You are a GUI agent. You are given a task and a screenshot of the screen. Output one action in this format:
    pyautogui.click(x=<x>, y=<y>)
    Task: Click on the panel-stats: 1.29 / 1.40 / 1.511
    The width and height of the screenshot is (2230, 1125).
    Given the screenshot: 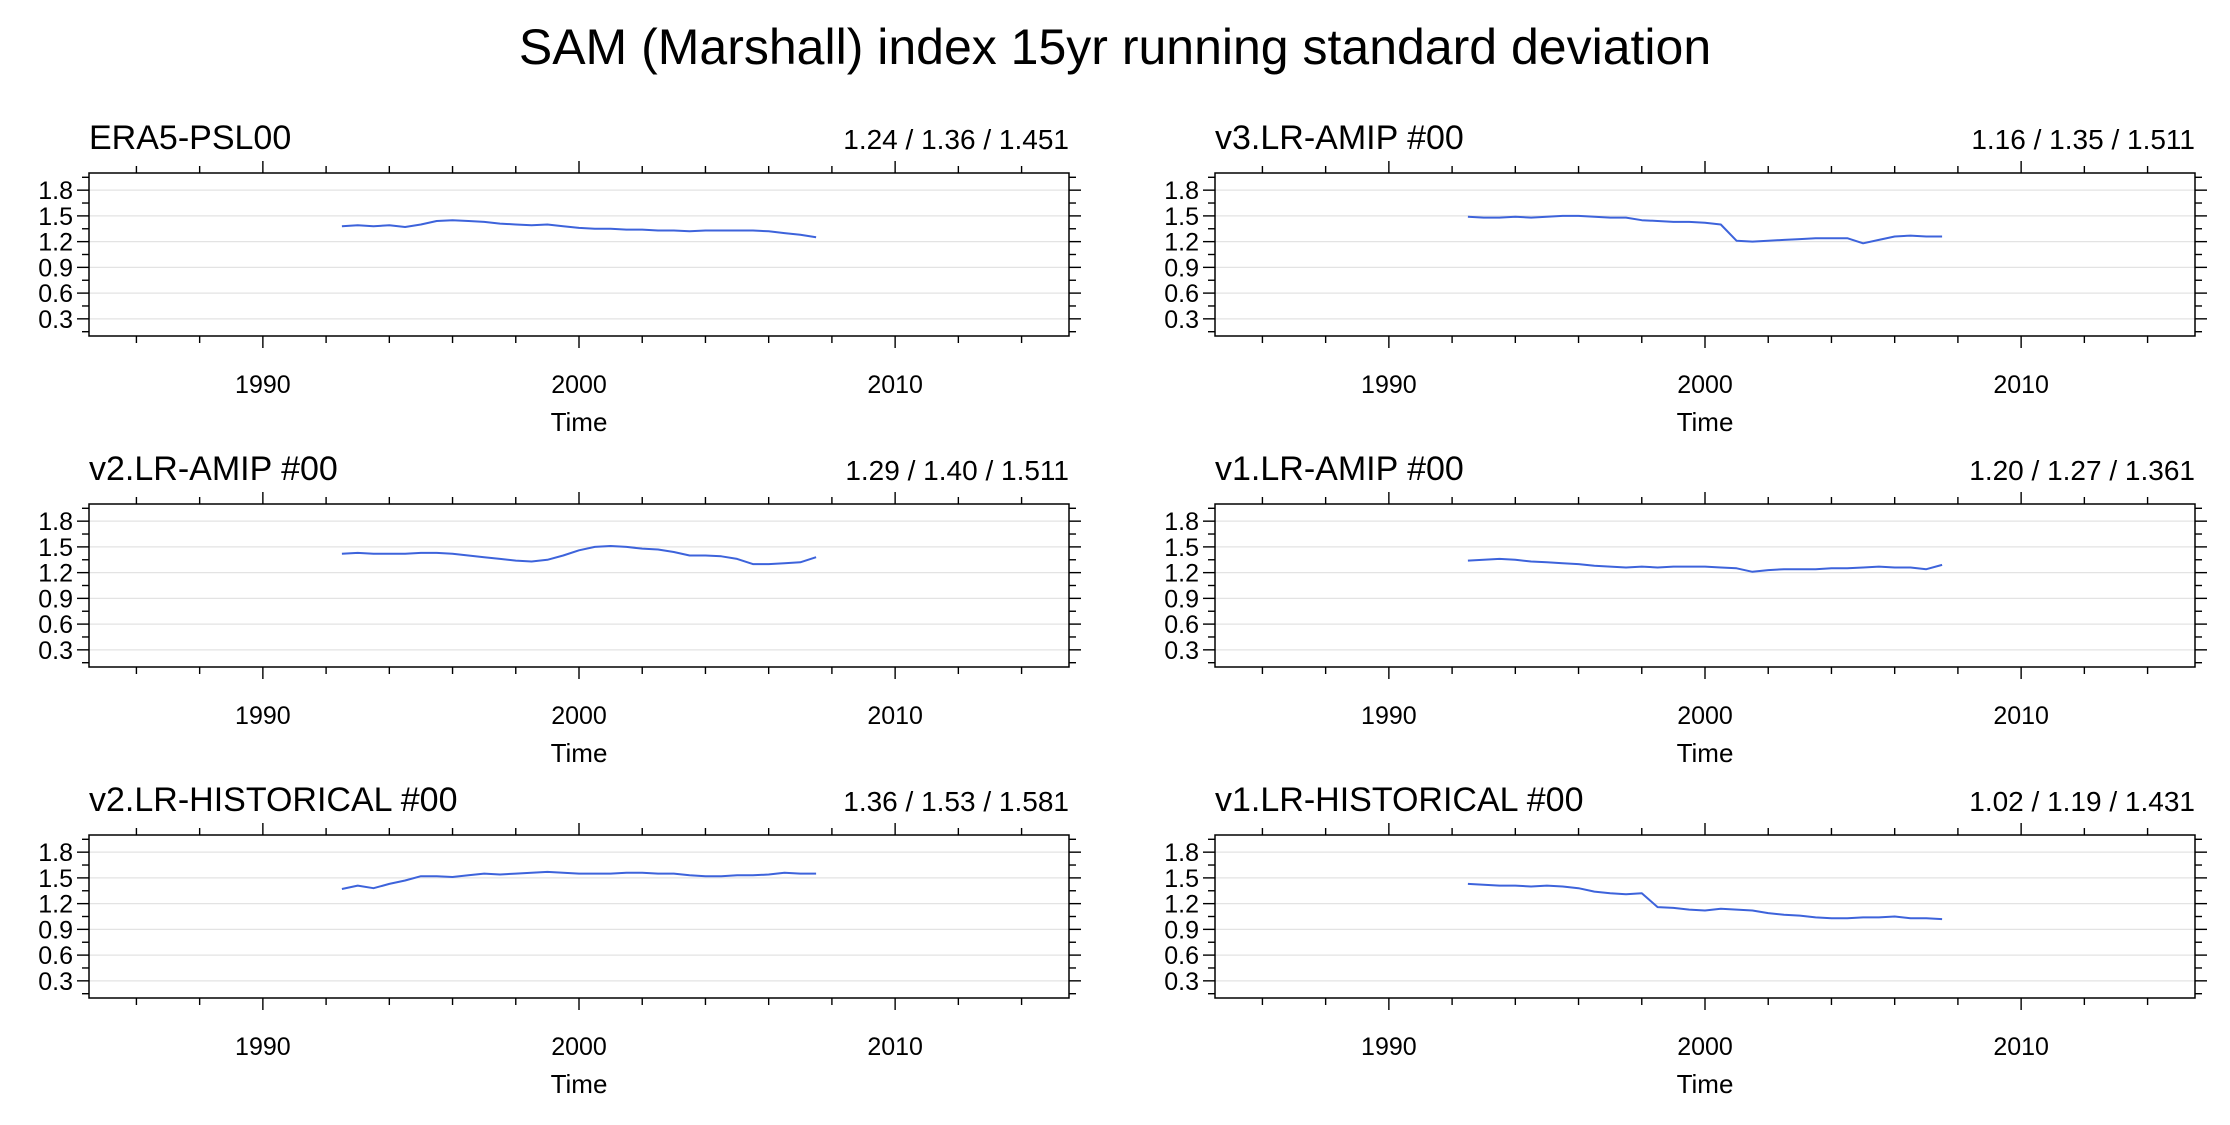 What is the action you would take?
    pyautogui.click(x=957, y=470)
    